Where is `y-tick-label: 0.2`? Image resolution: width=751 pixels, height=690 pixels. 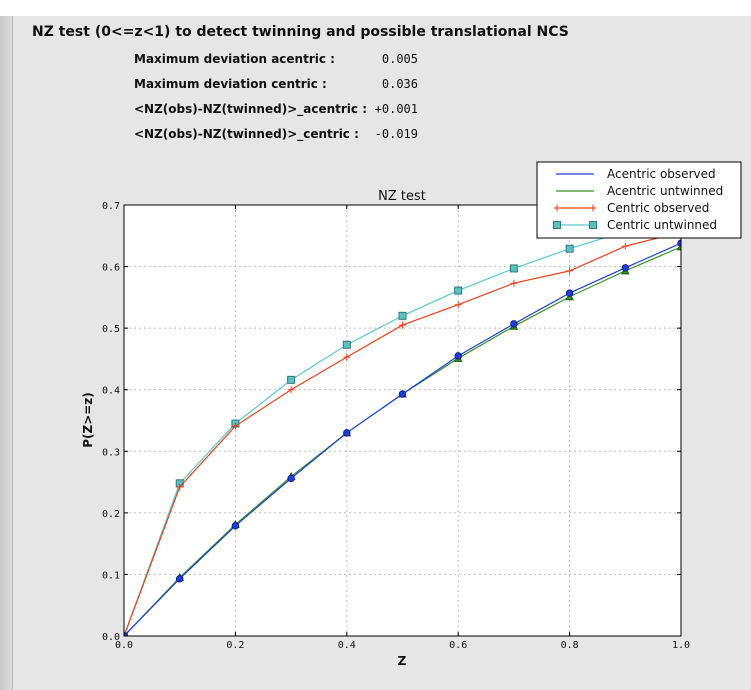 y-tick-label: 0.2 is located at coordinates (111, 514).